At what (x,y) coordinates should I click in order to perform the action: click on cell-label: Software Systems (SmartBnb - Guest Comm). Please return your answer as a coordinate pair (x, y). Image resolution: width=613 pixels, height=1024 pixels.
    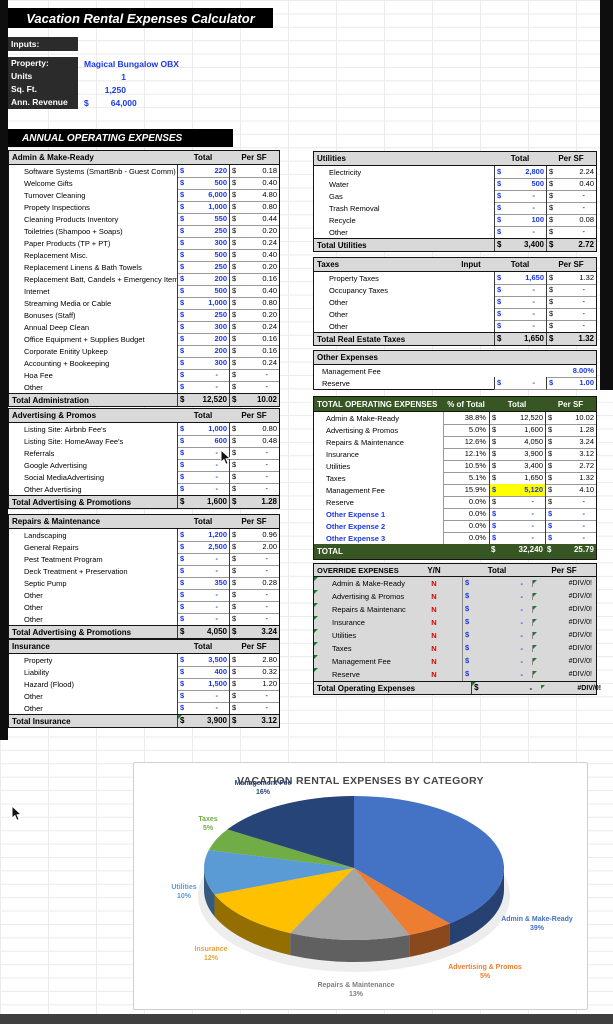
    Looking at the image, I should click on (100, 171).